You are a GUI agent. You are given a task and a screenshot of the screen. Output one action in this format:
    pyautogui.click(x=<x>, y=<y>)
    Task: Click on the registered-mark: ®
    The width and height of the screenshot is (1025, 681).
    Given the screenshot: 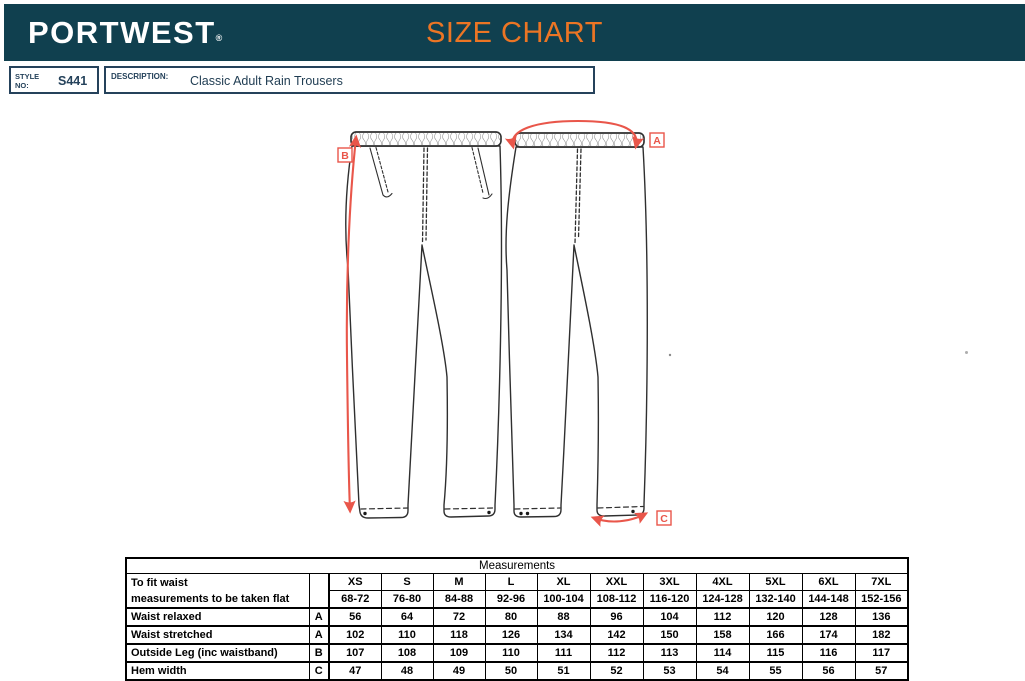 What is the action you would take?
    pyautogui.click(x=219, y=38)
    